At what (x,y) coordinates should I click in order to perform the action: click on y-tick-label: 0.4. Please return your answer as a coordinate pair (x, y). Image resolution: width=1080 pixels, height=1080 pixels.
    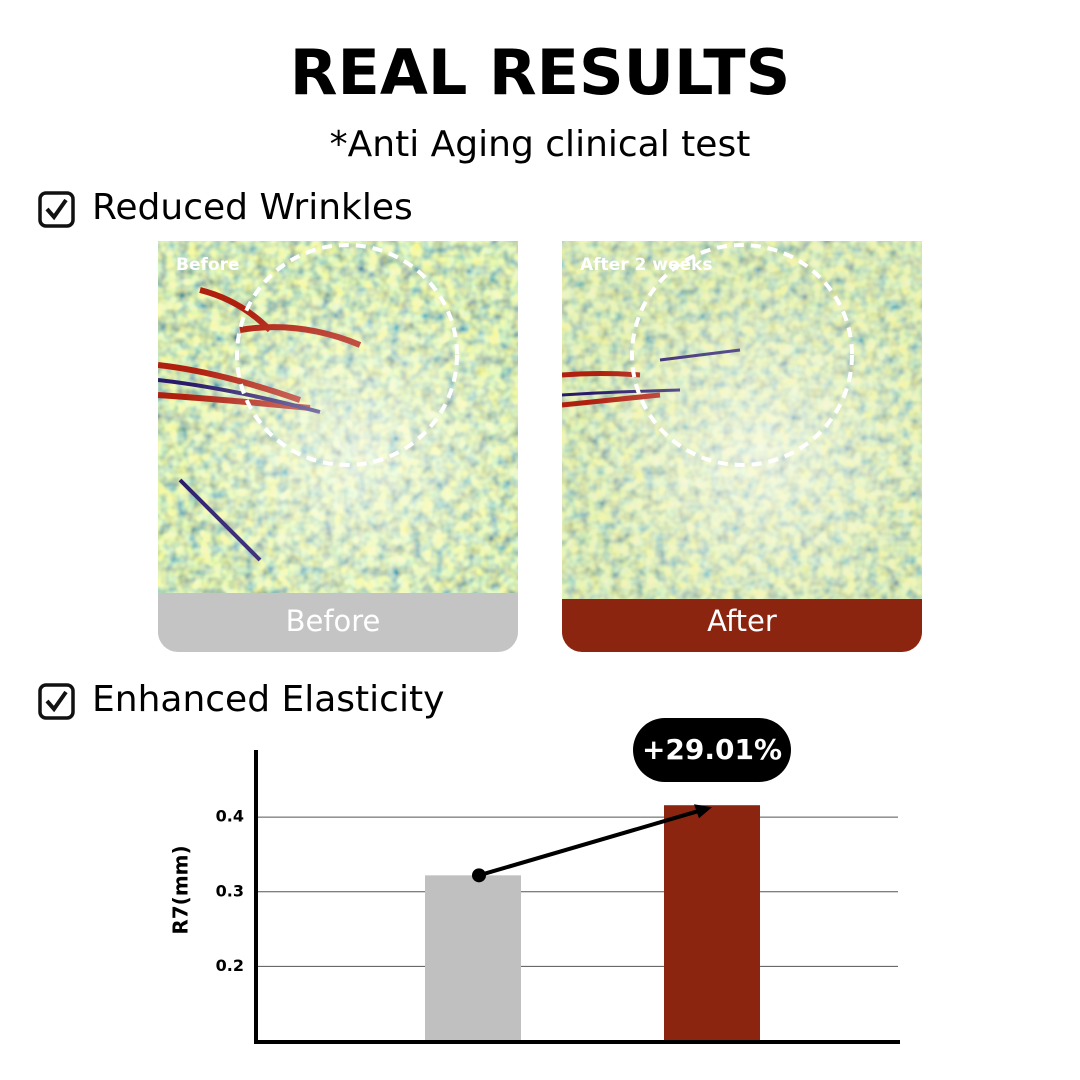
    Looking at the image, I should click on (230, 816).